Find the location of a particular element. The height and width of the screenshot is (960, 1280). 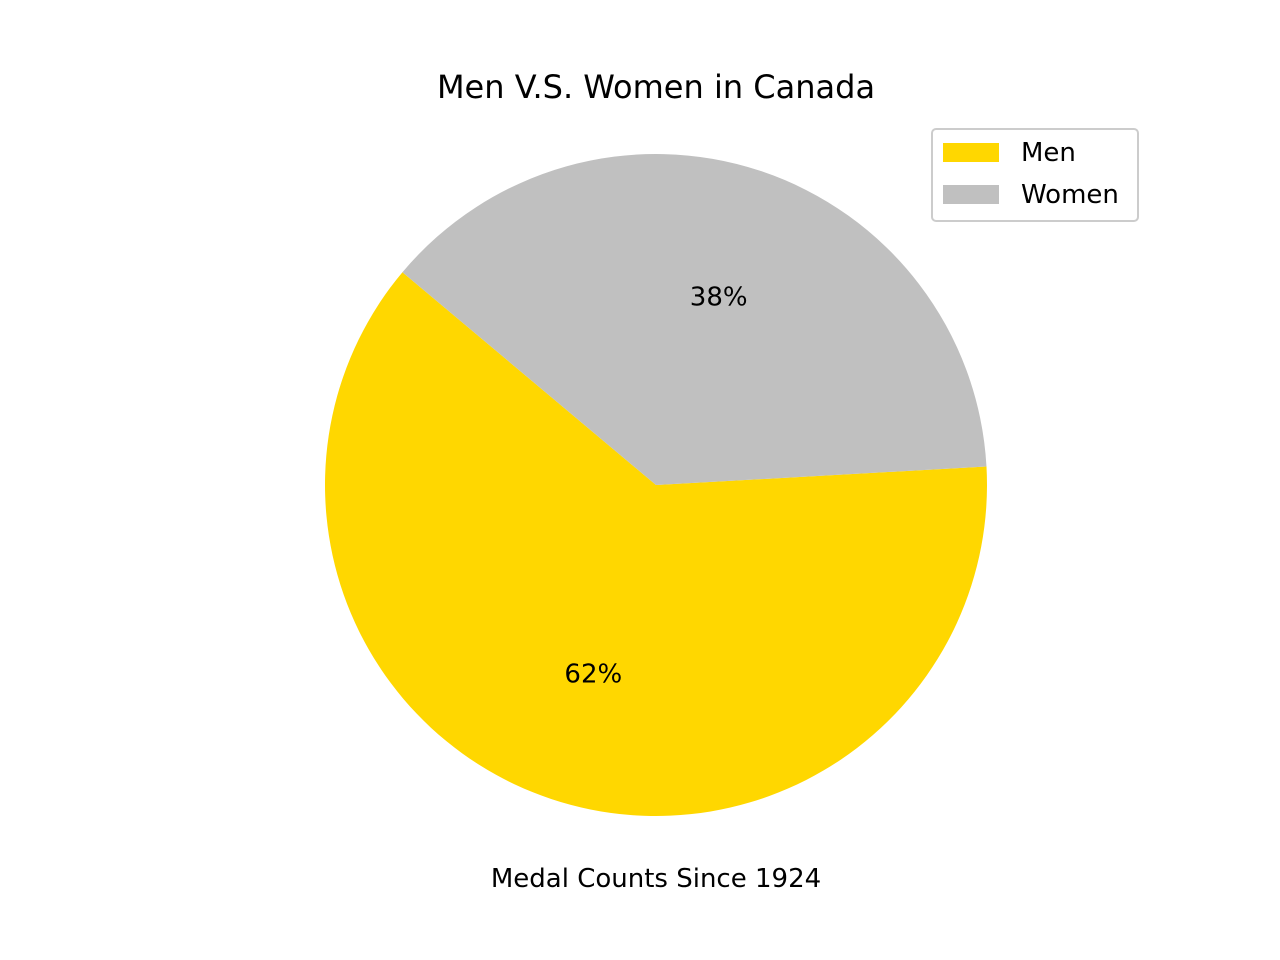

legend: Men Women is located at coordinates (1035, 175).